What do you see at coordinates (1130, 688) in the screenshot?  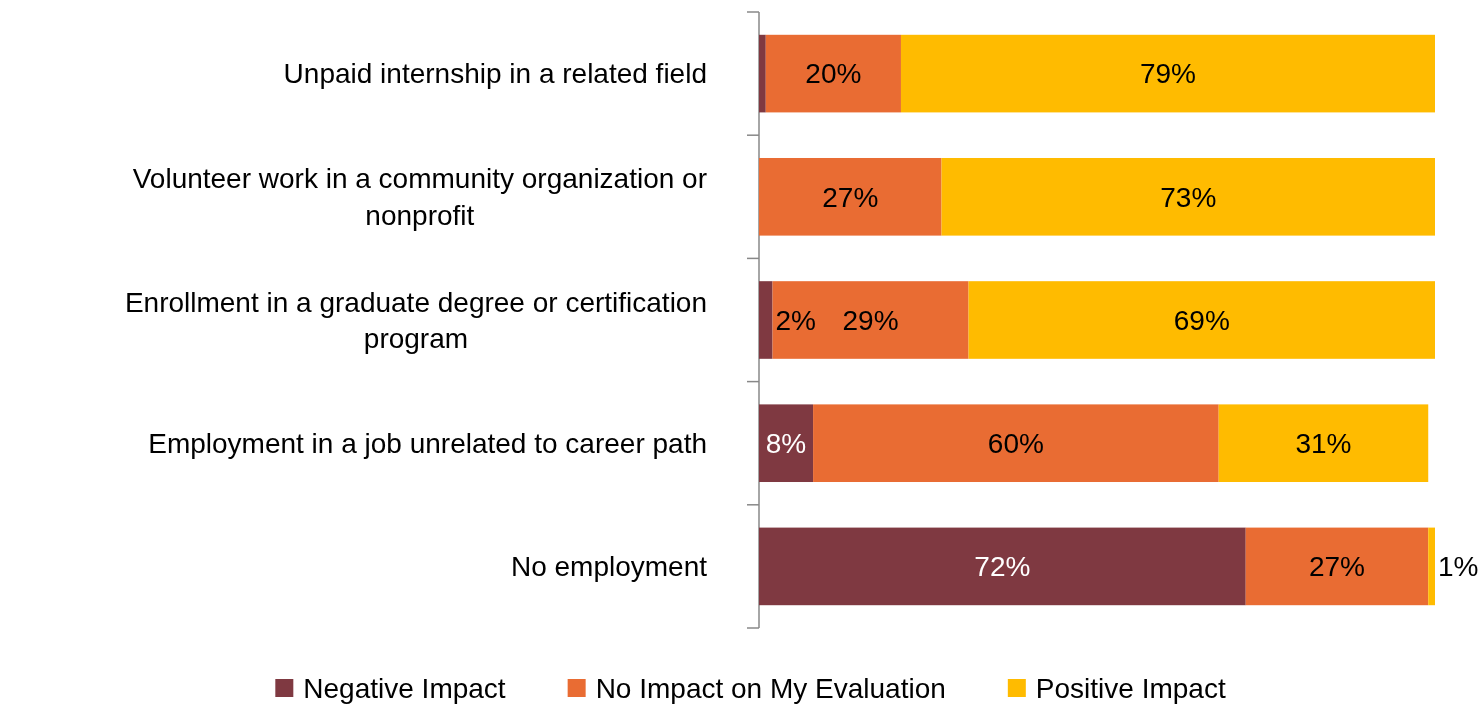 I see `legend-label: Positive Impact` at bounding box center [1130, 688].